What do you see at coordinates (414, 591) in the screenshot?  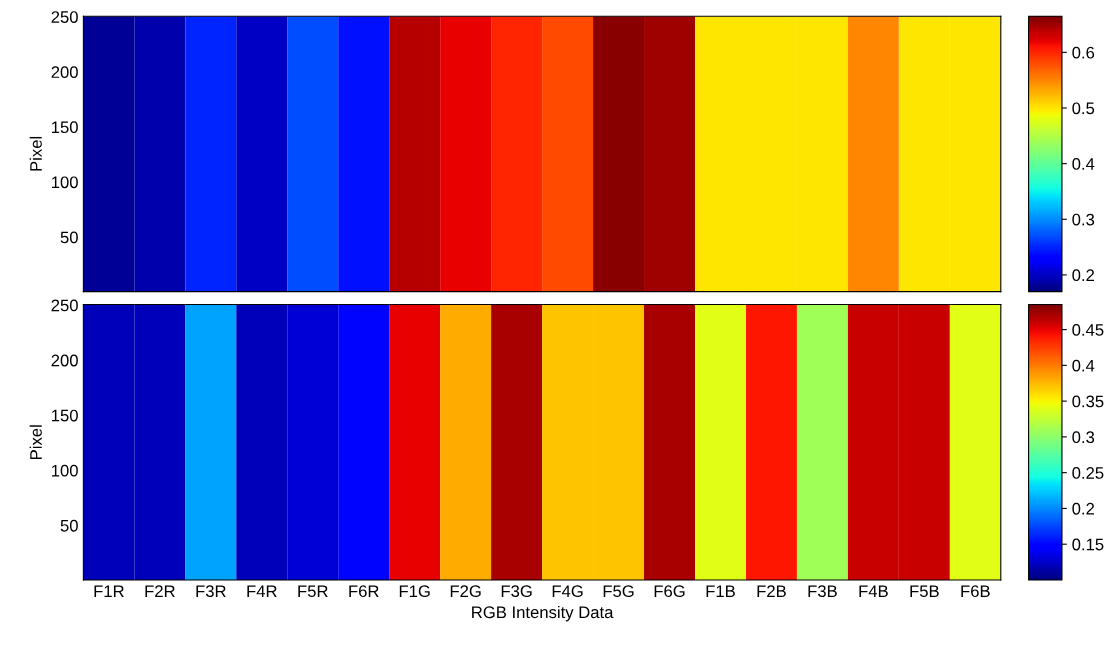 I see `x-tick-label: F1G` at bounding box center [414, 591].